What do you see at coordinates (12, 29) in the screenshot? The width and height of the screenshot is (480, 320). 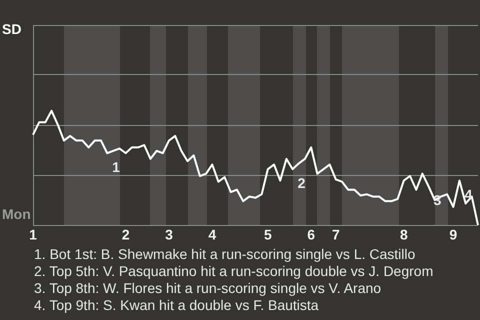 I see `text: SD` at bounding box center [12, 29].